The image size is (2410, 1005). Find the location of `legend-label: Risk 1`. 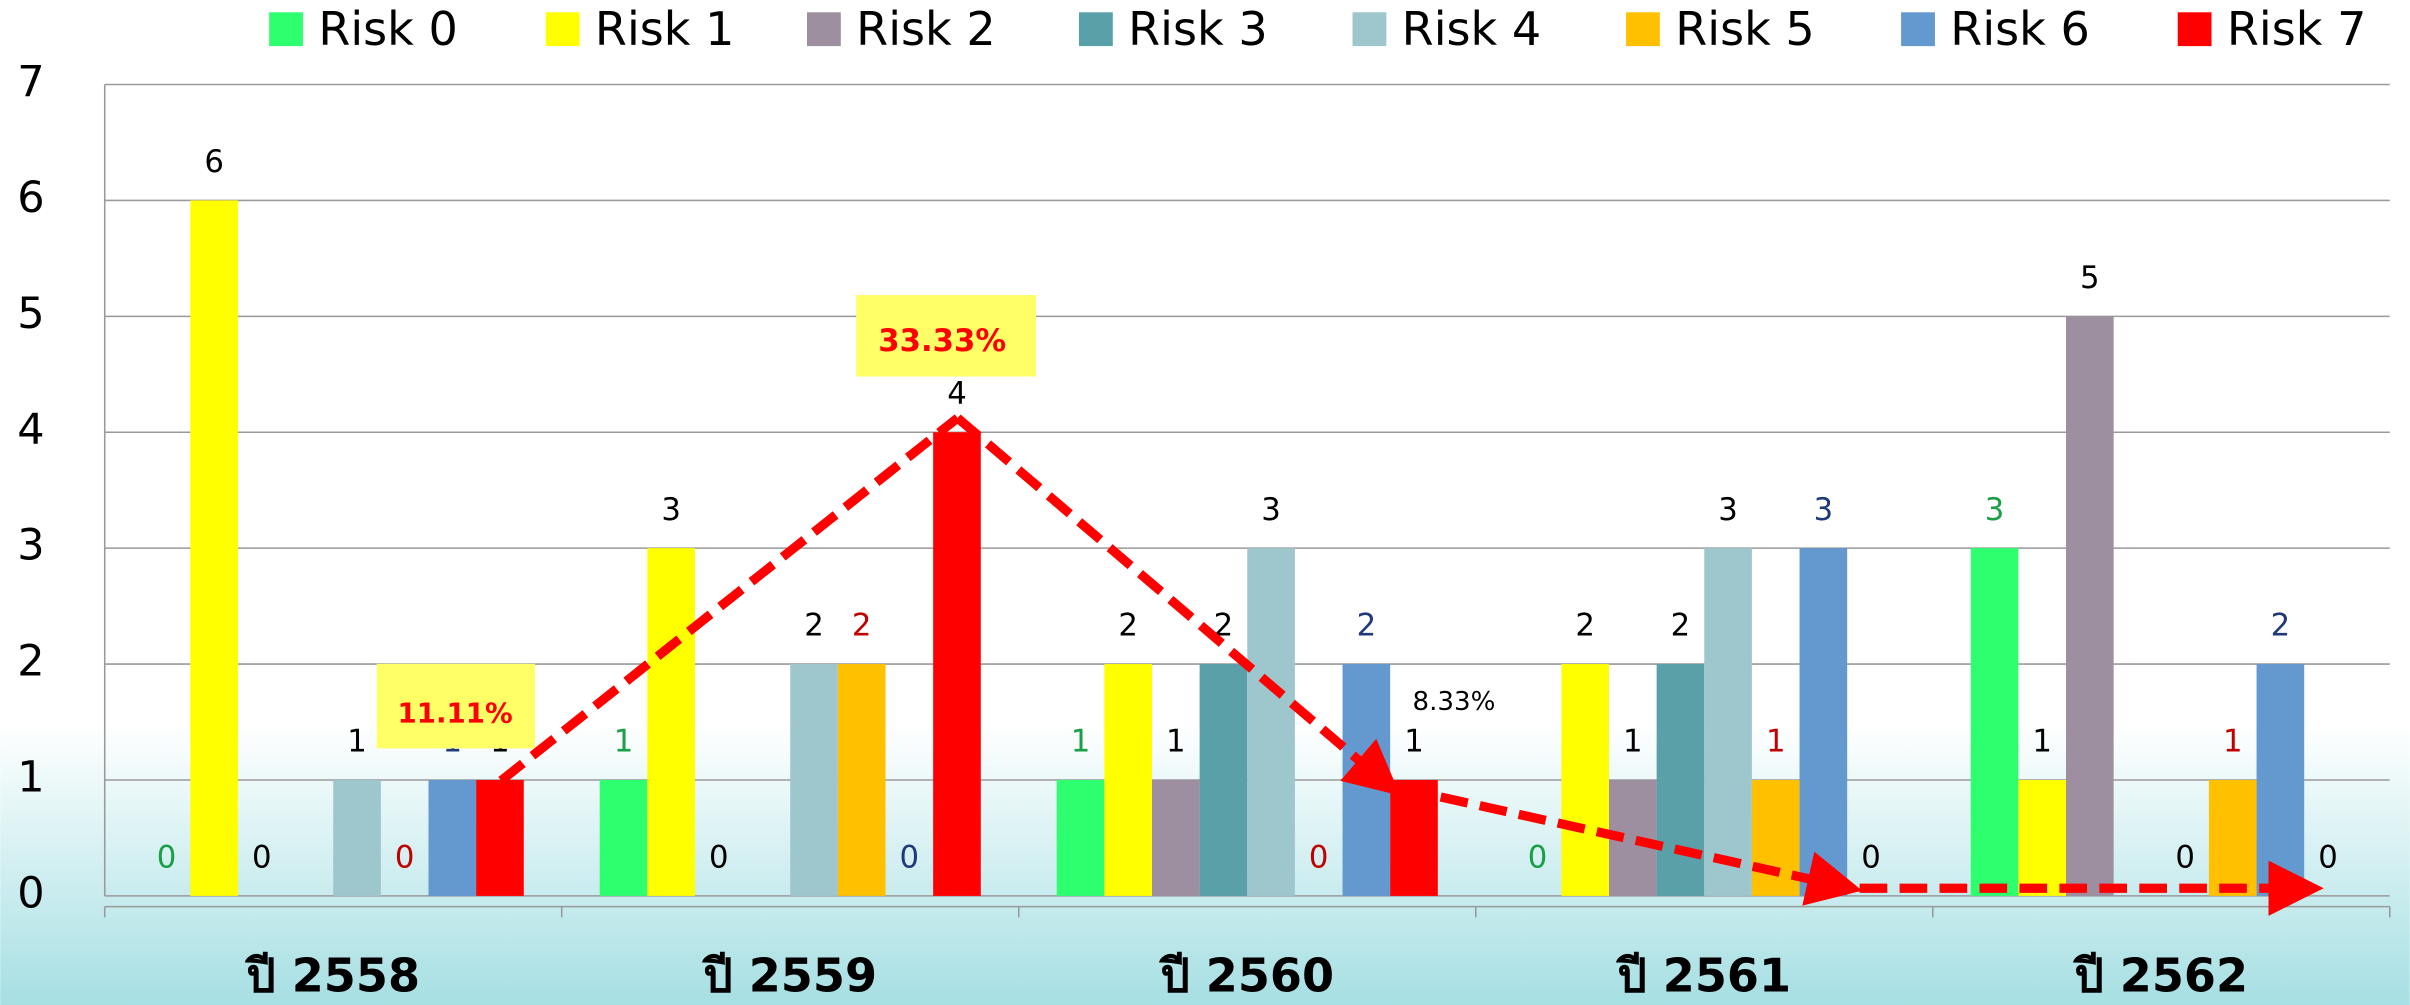

legend-label: Risk 1 is located at coordinates (665, 29).